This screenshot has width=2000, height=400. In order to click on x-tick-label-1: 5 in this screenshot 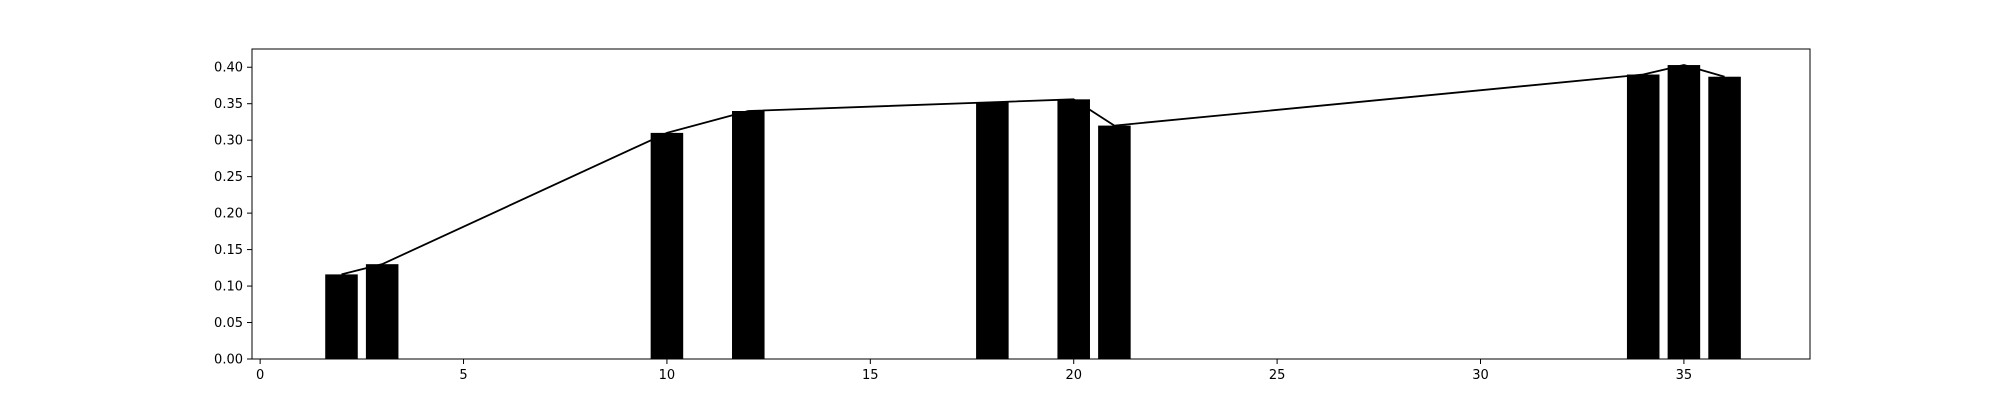, I will do `click(463, 375)`.